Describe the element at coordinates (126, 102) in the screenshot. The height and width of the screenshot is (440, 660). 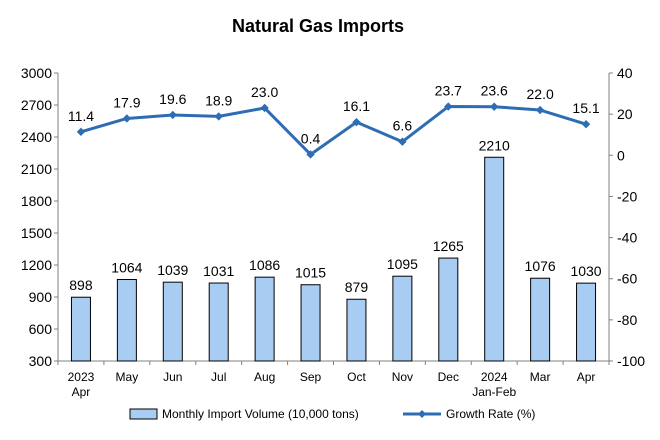
I see `line-value-label: 17.9` at that location.